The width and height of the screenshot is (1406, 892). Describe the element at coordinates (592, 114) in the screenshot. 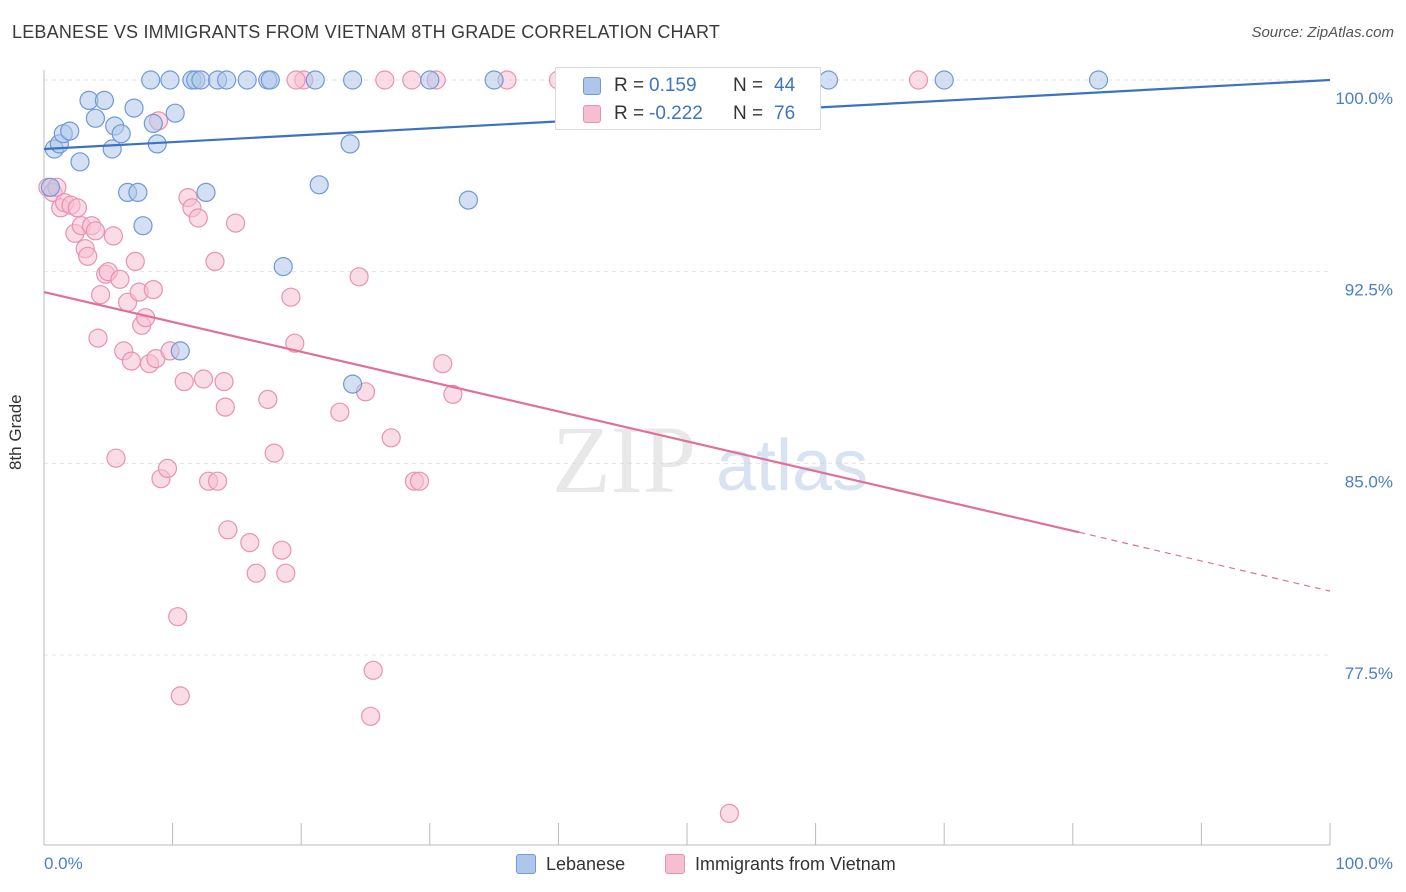

I see `vietnam-swatch` at that location.